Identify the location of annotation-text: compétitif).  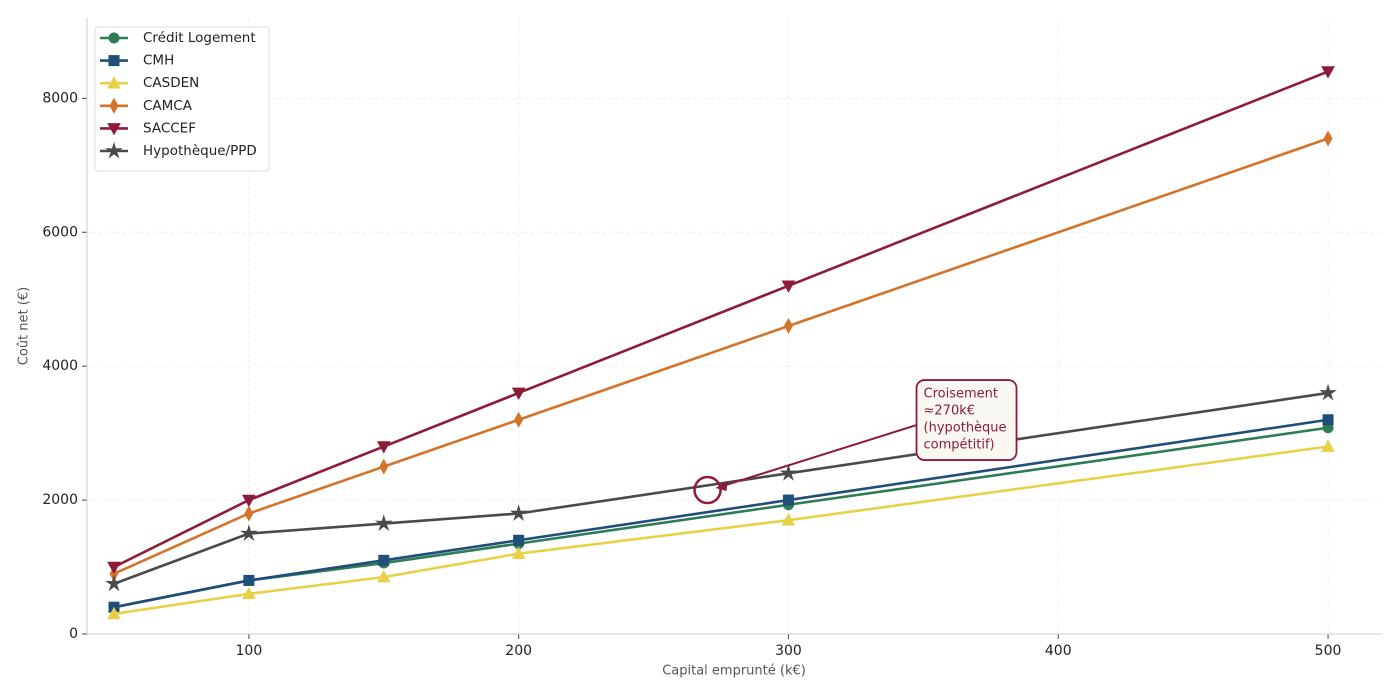
(959, 445).